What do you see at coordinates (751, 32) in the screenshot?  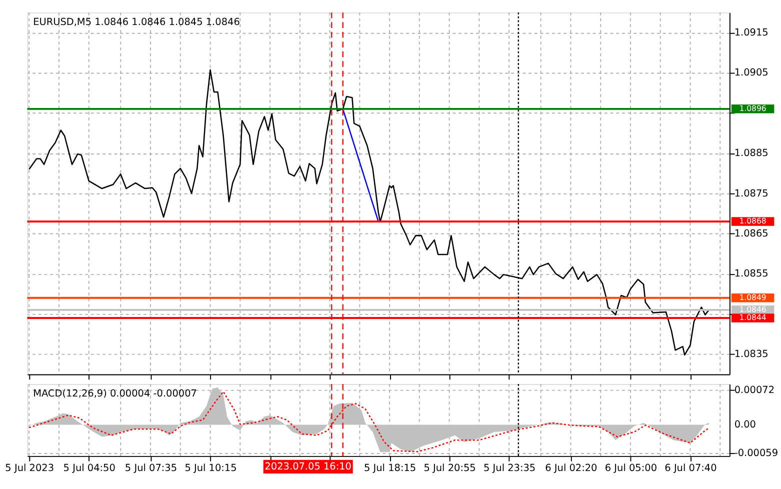 I see `y-tick-label: 1.0915` at bounding box center [751, 32].